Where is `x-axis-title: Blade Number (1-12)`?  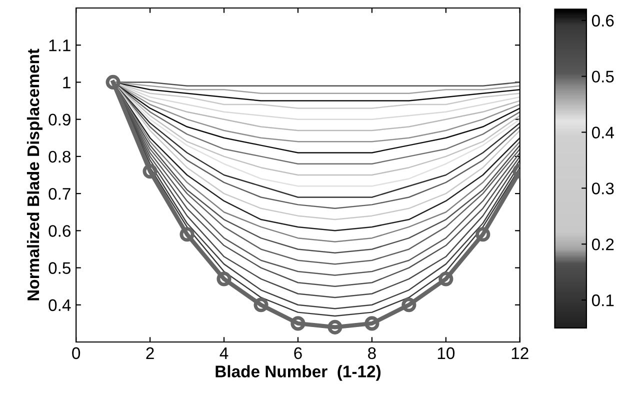
x-axis-title: Blade Number (1-12) is located at coordinates (298, 373).